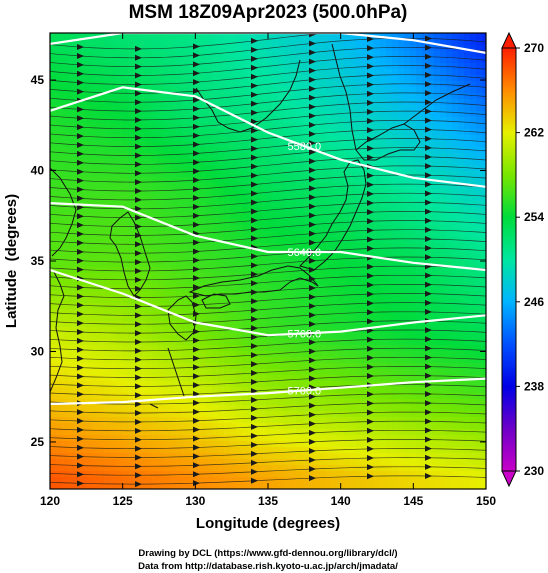 This screenshot has height=573, width=548. Describe the element at coordinates (534, 386) in the screenshot. I see `colorbar-tick-label: 238` at that location.